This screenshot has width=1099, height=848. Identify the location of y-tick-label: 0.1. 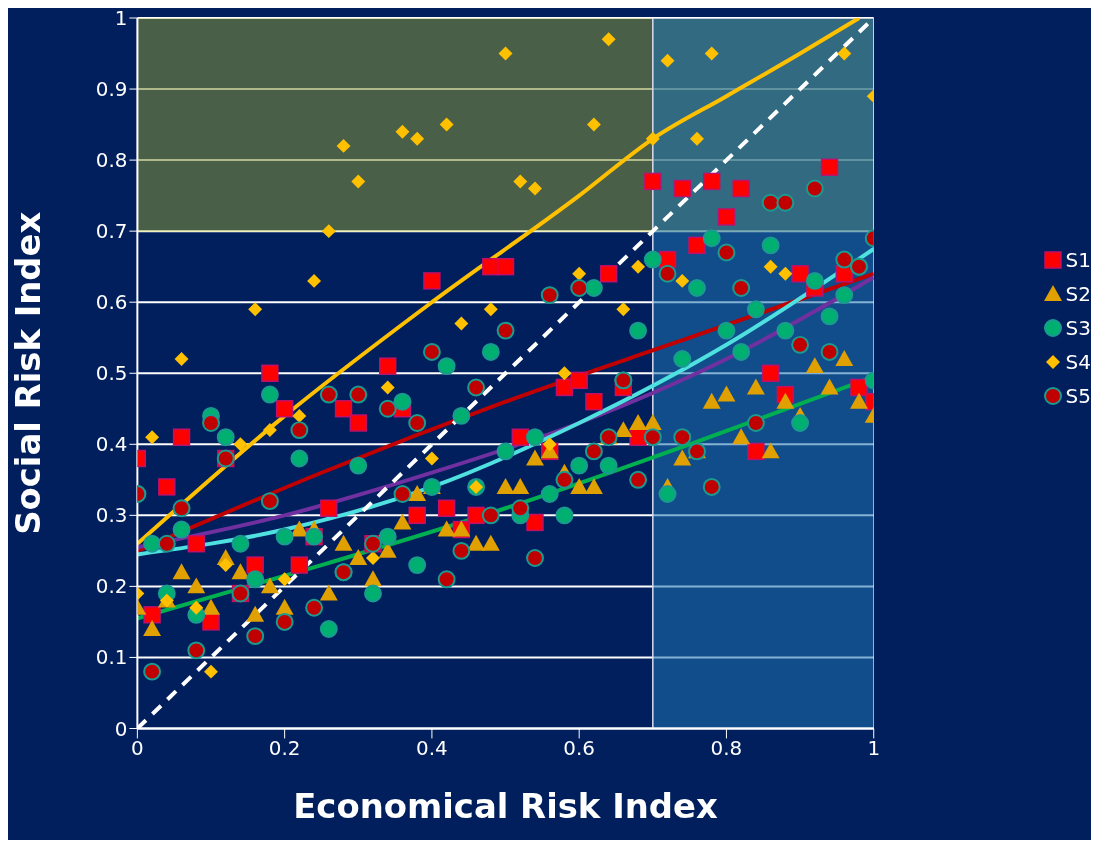
(111, 658).